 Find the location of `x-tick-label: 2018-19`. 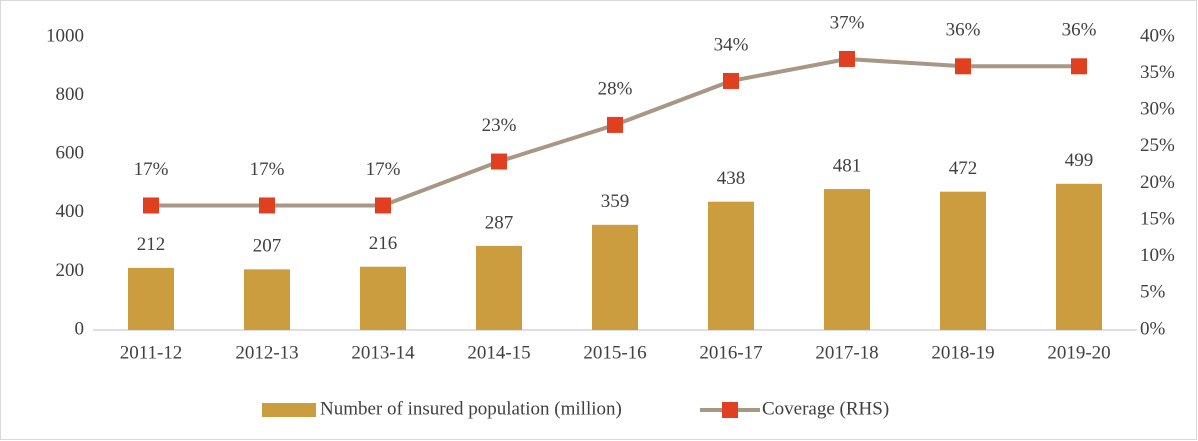

x-tick-label: 2018-19 is located at coordinates (962, 352).